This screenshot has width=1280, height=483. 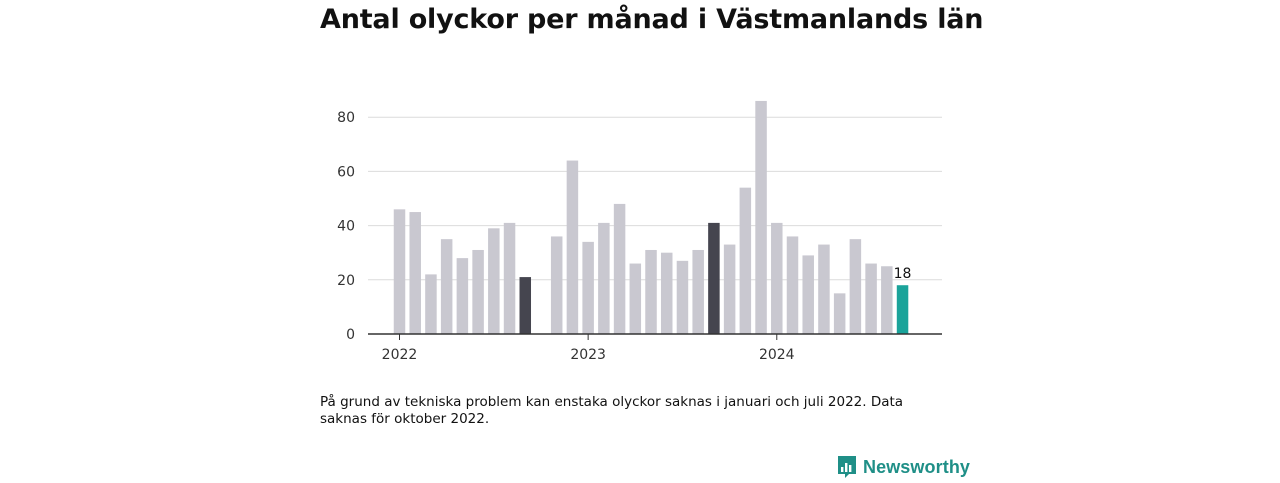 What do you see at coordinates (777, 355) in the screenshot?
I see `x-tick-label: 2024` at bounding box center [777, 355].